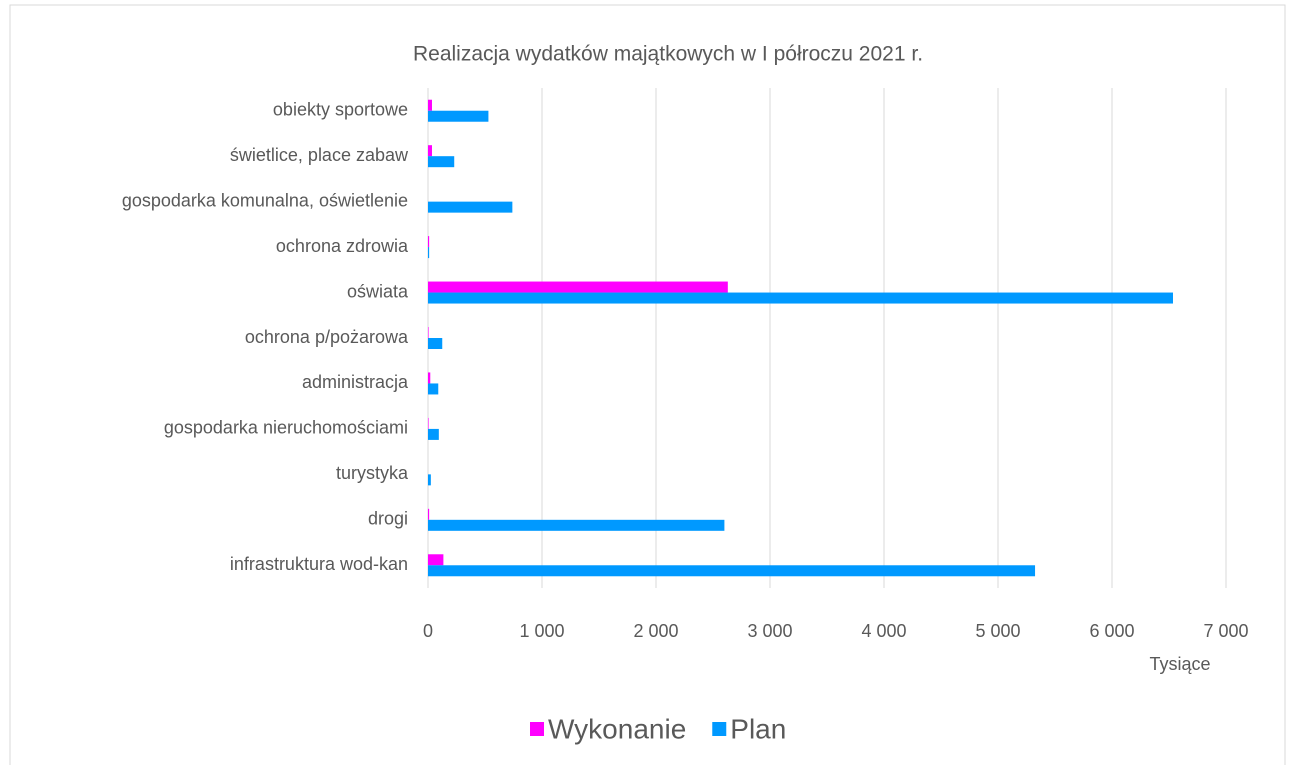  What do you see at coordinates (378, 291) in the screenshot?
I see `y-tick-label: oświata` at bounding box center [378, 291].